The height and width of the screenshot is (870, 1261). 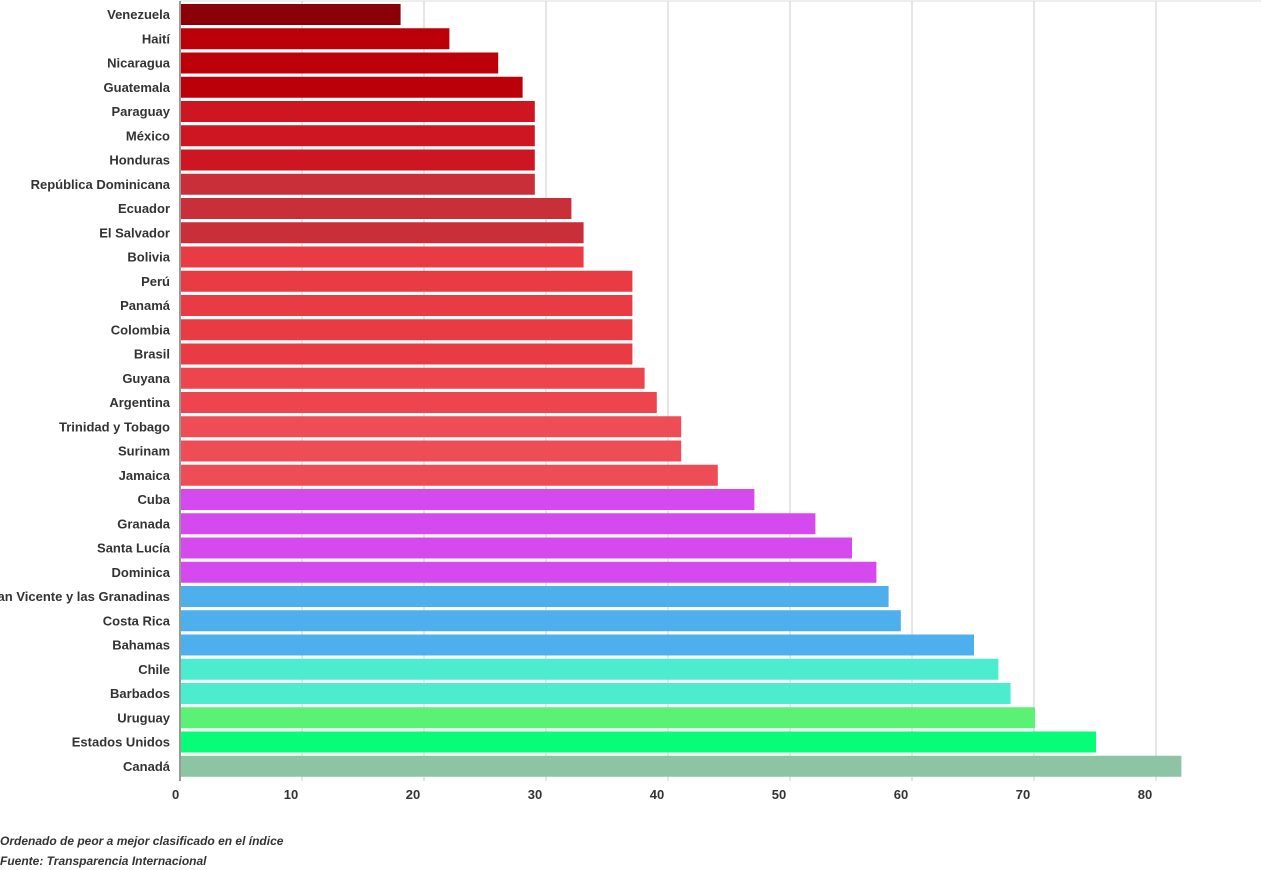 What do you see at coordinates (85, 596) in the screenshot?
I see `category-label-24: San Vicente y las Granadinas` at bounding box center [85, 596].